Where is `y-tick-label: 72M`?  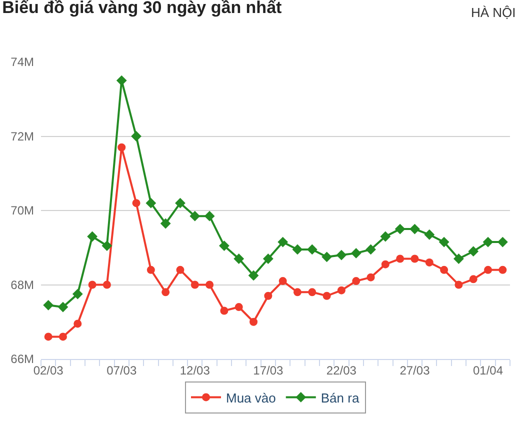
y-tick-label: 72M is located at coordinates (22, 136).